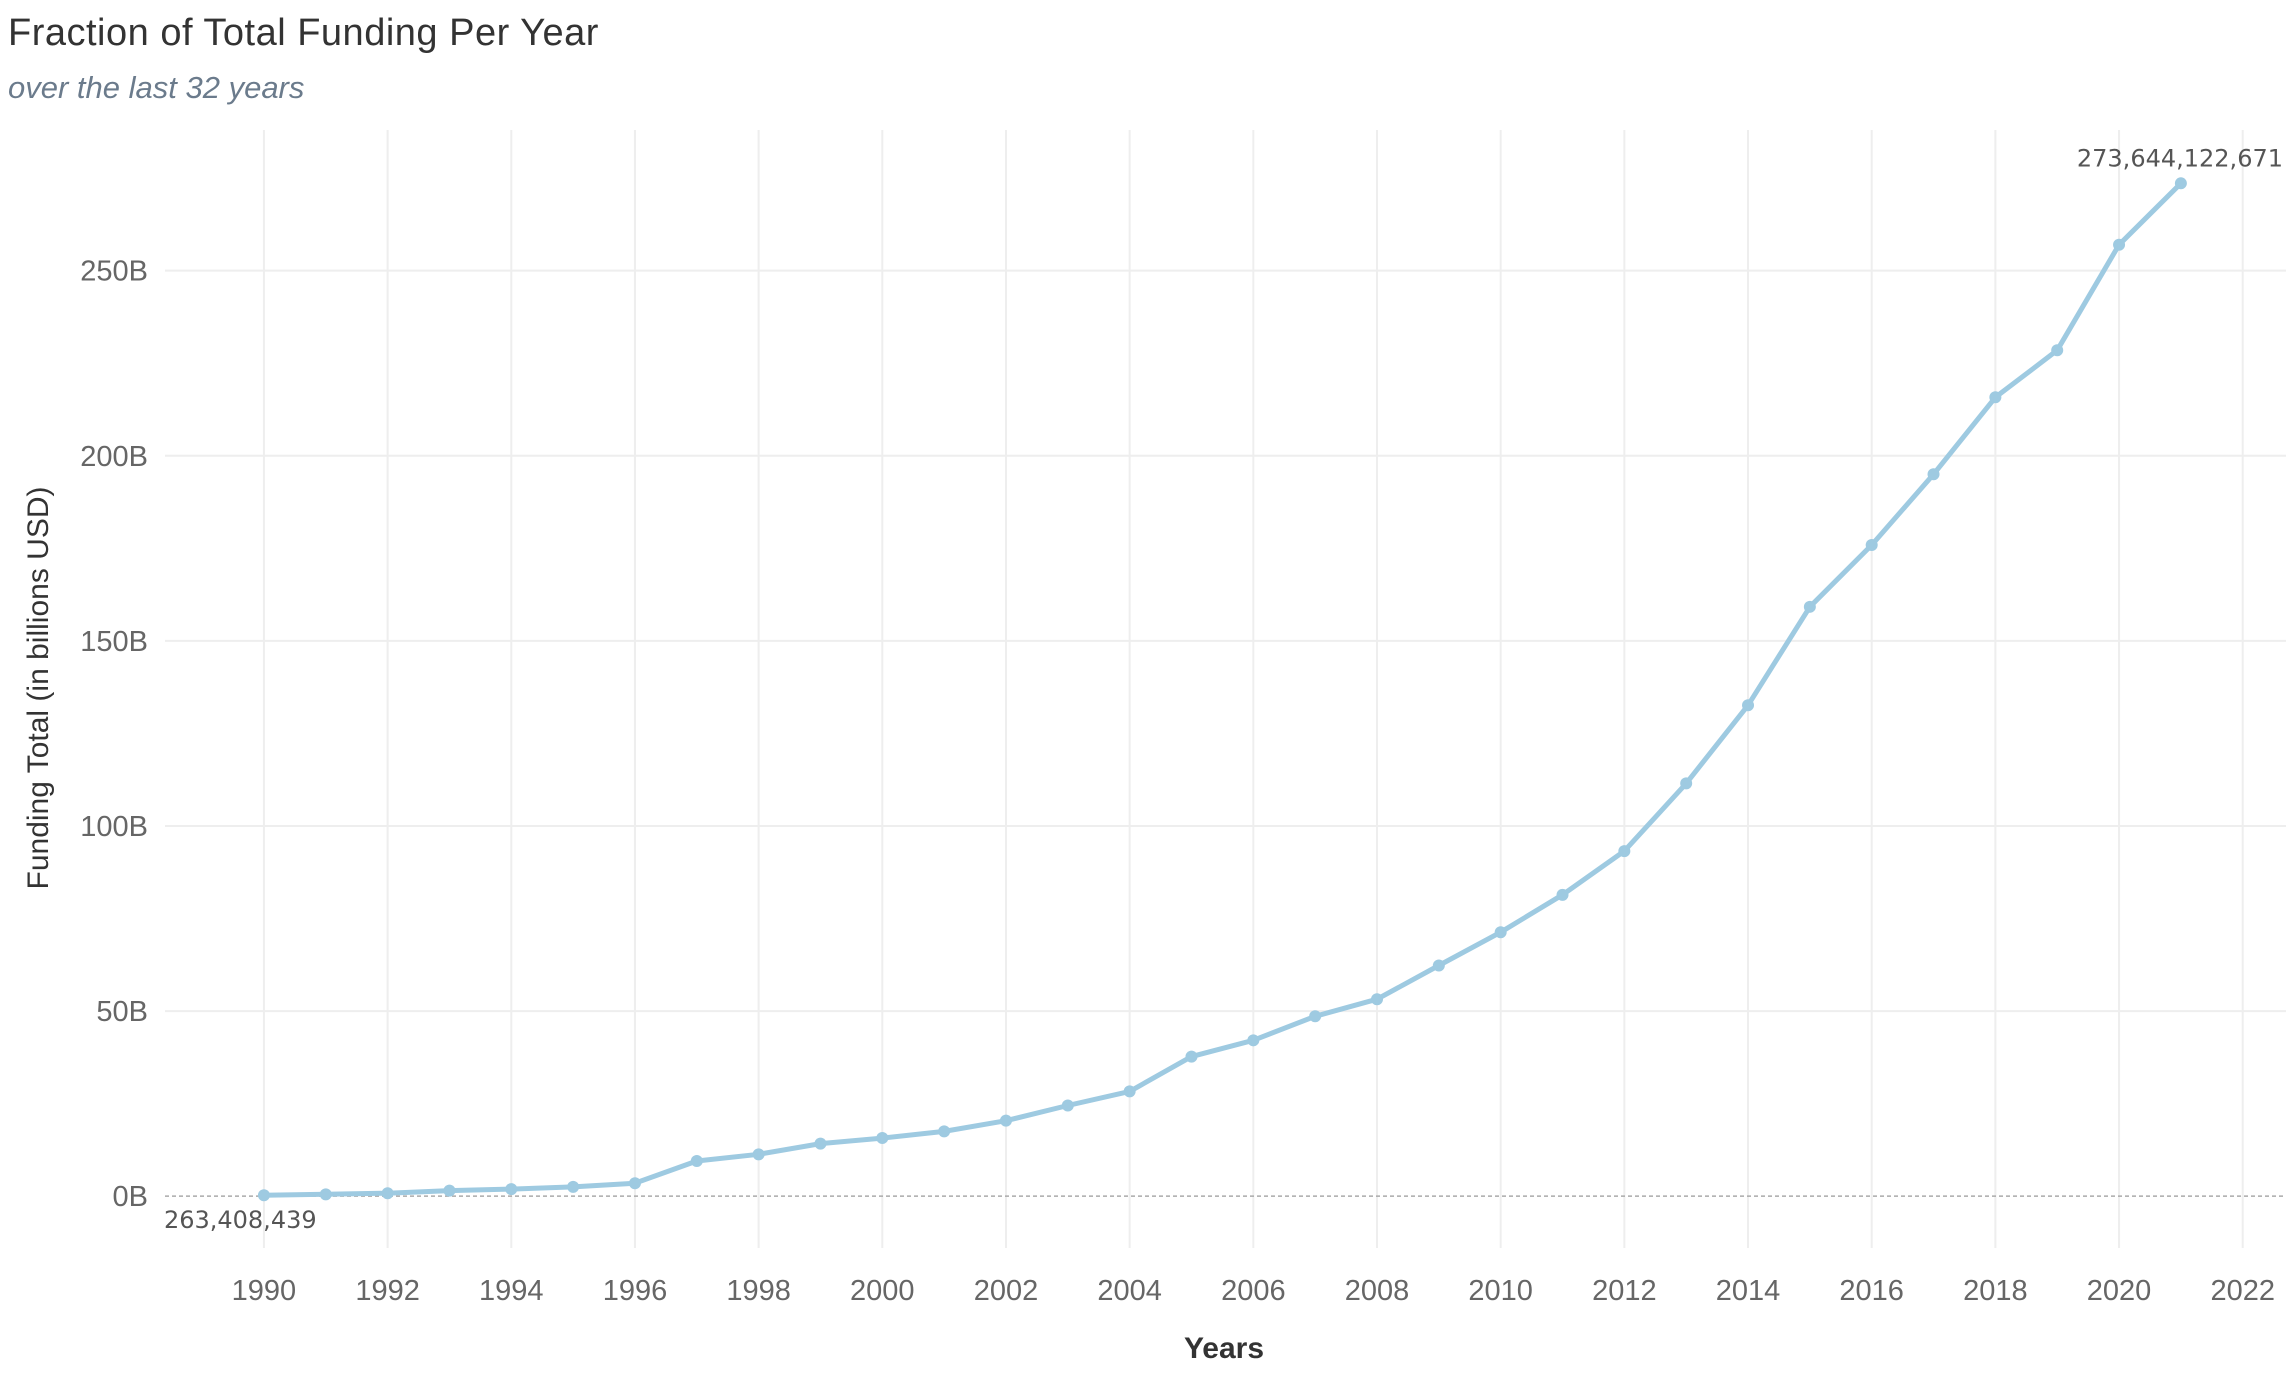 This screenshot has height=1382, width=2286. What do you see at coordinates (511, 1291) in the screenshot?
I see `x-tick-label: 1994` at bounding box center [511, 1291].